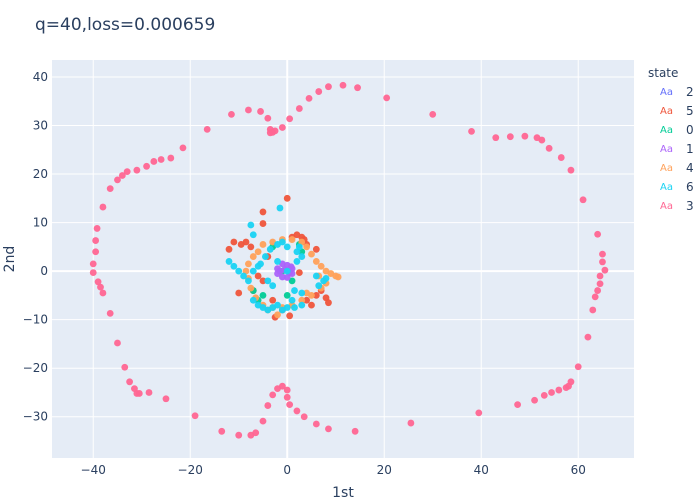 This screenshot has height=500, width=700. I want to click on legend-item-0: Aa 0, so click(677, 130).